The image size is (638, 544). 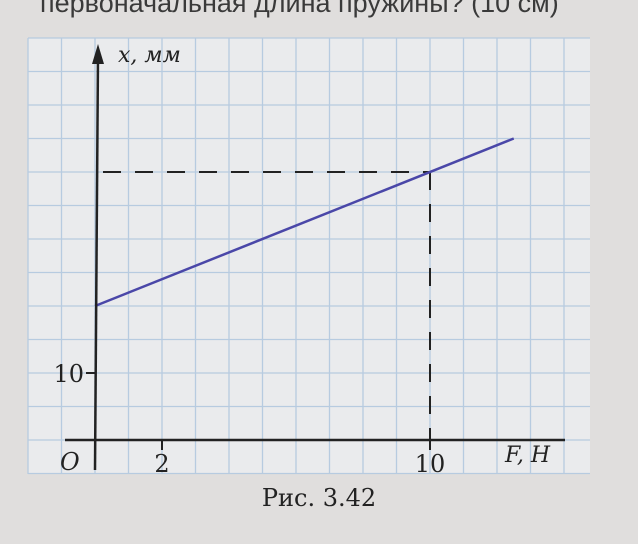 I want to click on ticks: 2 10 10, so click(x=249, y=419).